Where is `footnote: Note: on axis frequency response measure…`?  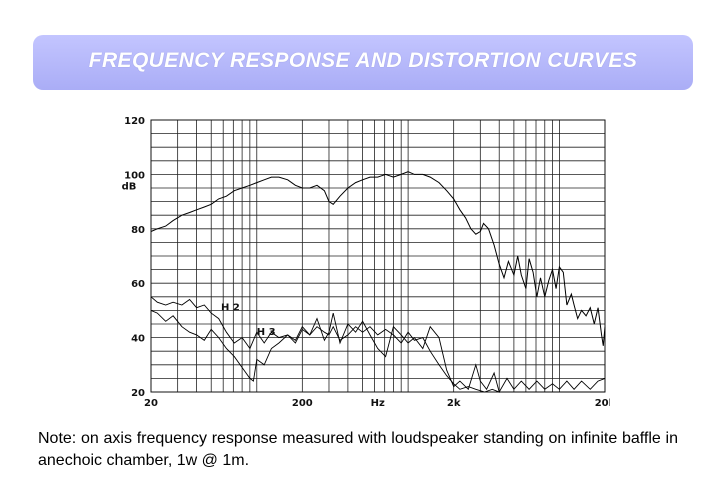
footnote: Note: on axis frequency response measure… is located at coordinates (358, 449).